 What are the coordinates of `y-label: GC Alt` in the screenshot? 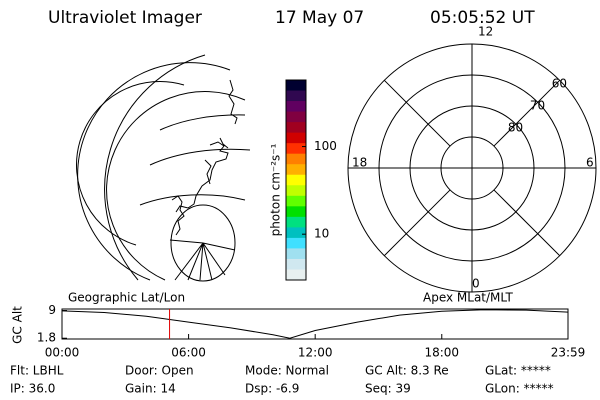 It's located at (18, 325).